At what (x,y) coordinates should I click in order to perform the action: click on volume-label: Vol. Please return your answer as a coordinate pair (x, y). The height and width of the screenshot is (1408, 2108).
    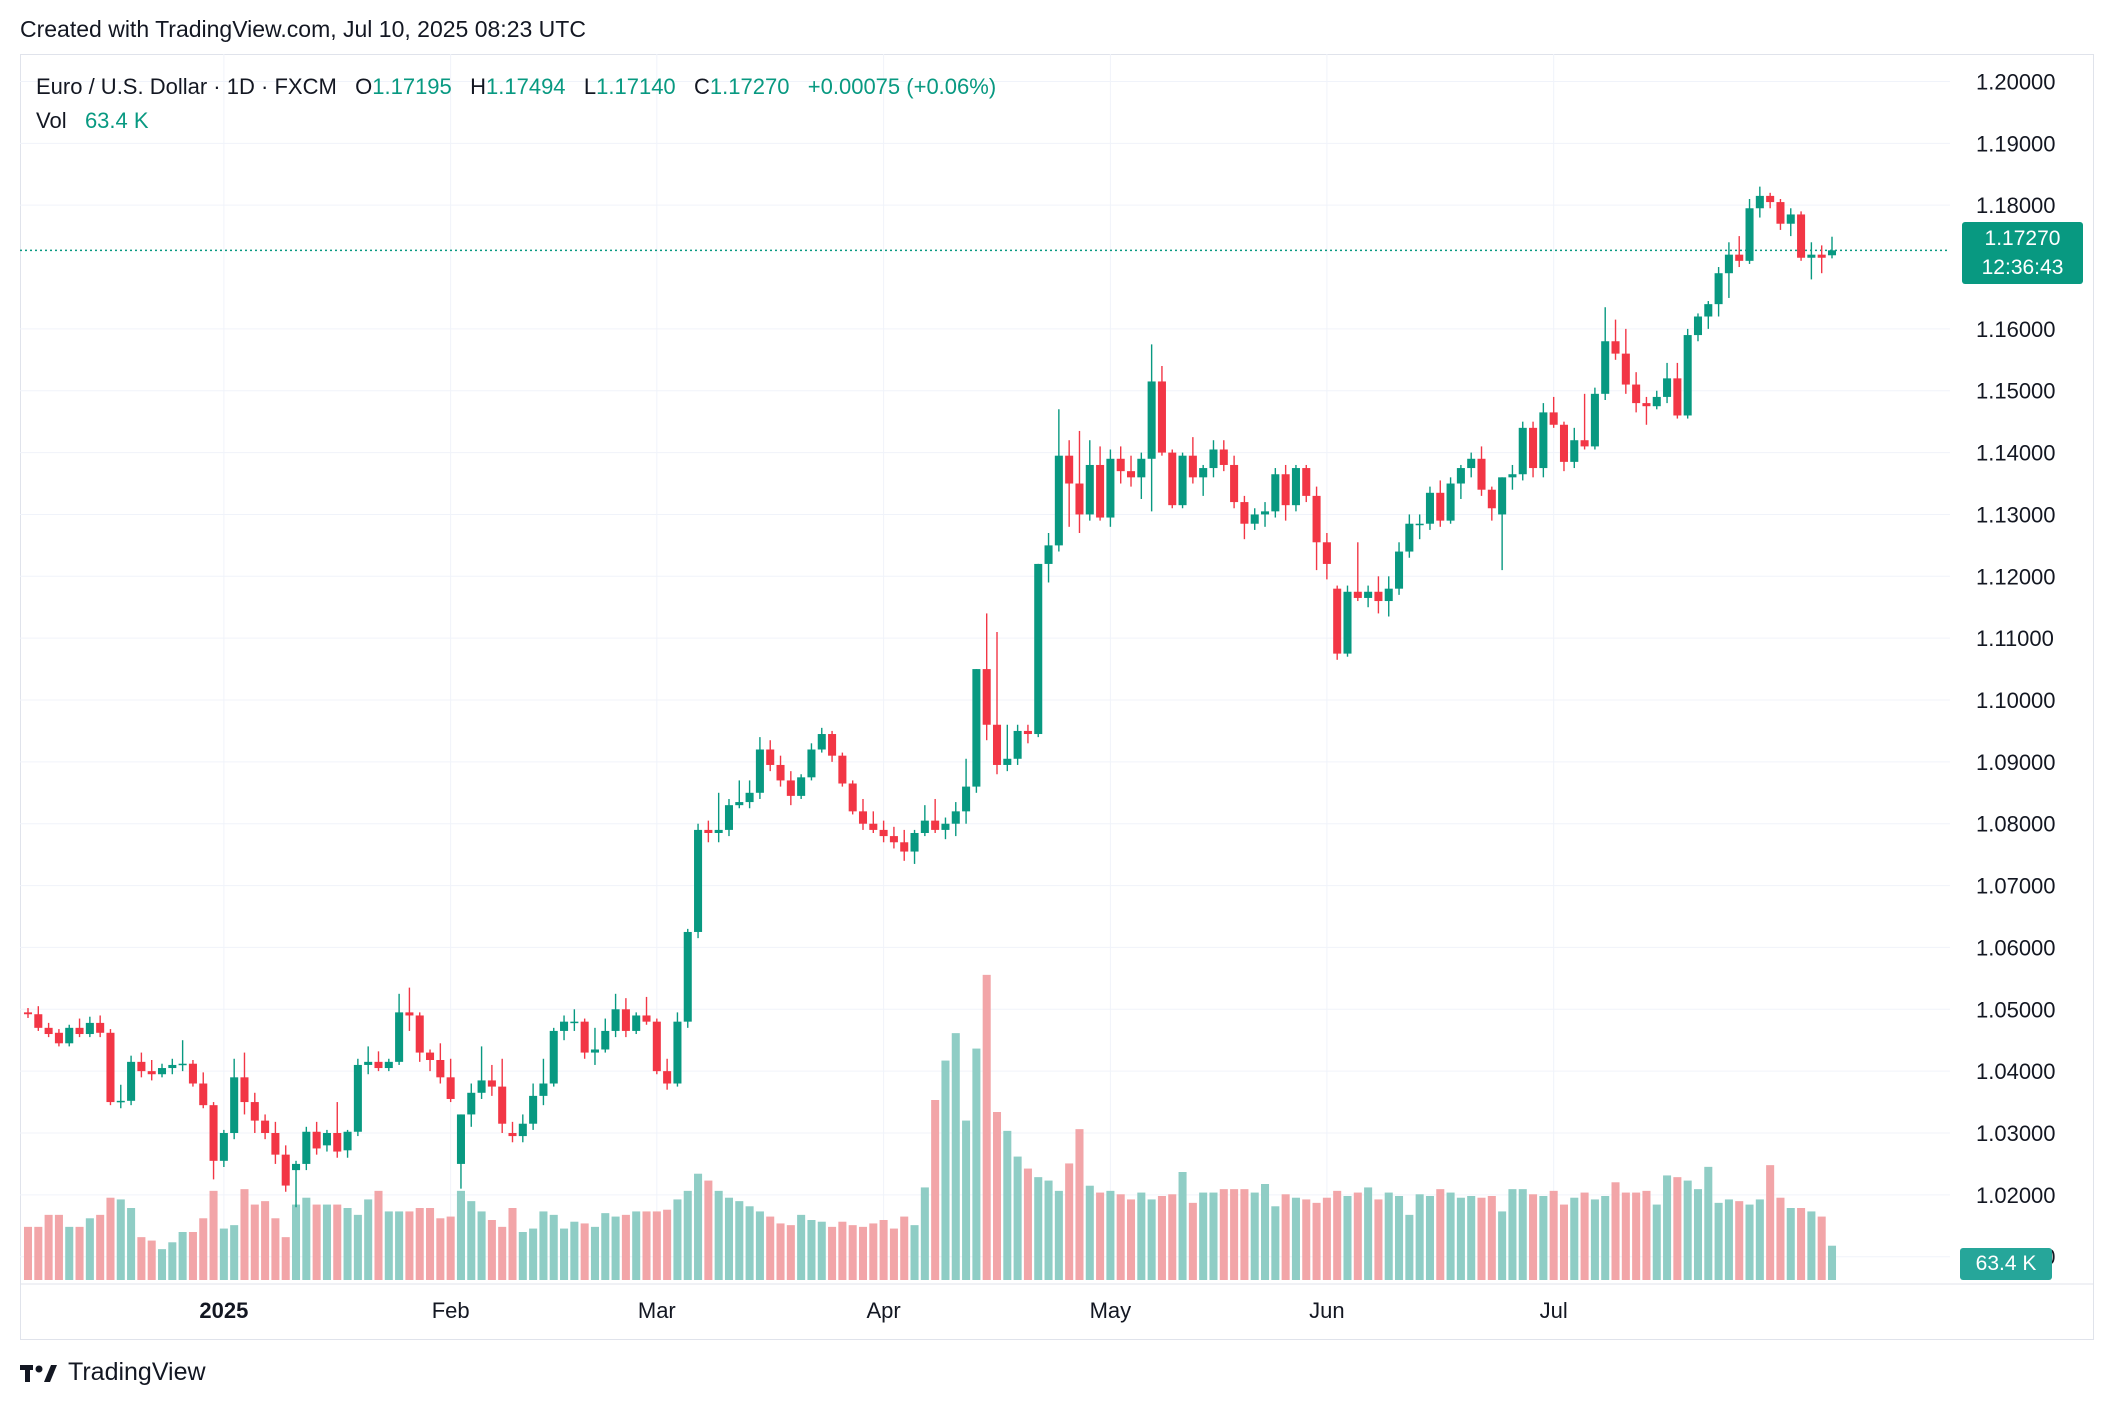
    Looking at the image, I should click on (51, 120).